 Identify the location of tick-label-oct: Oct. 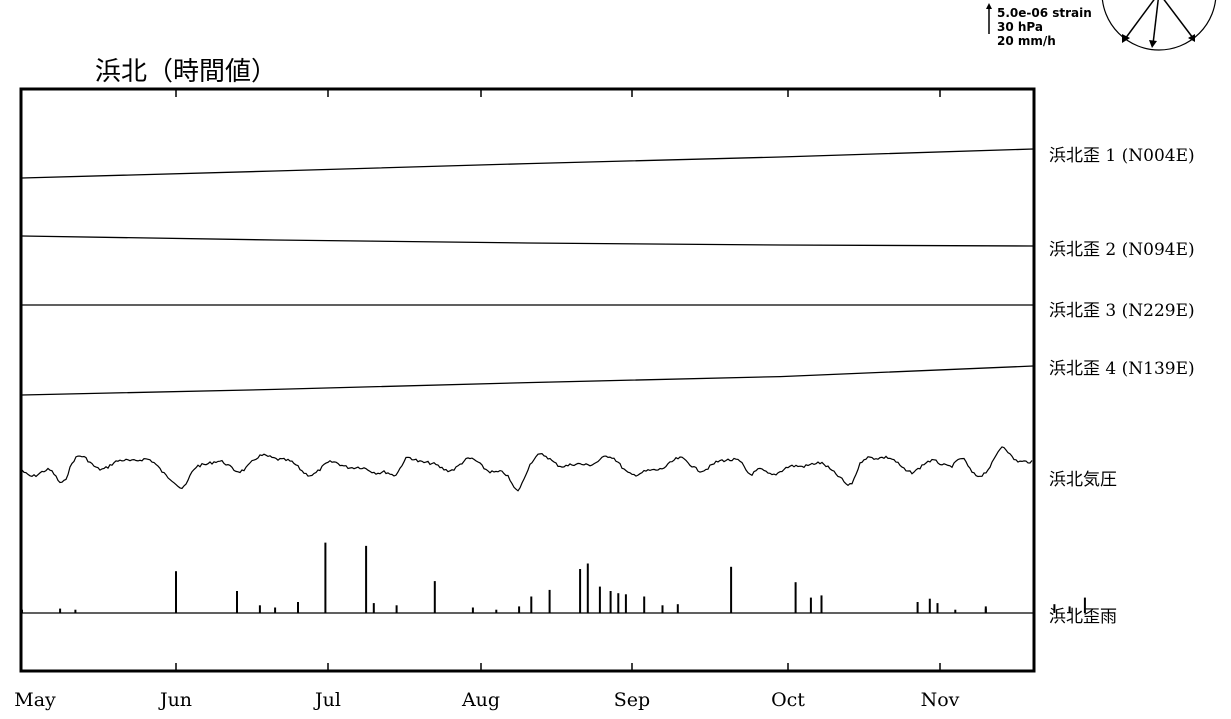
(788, 700).